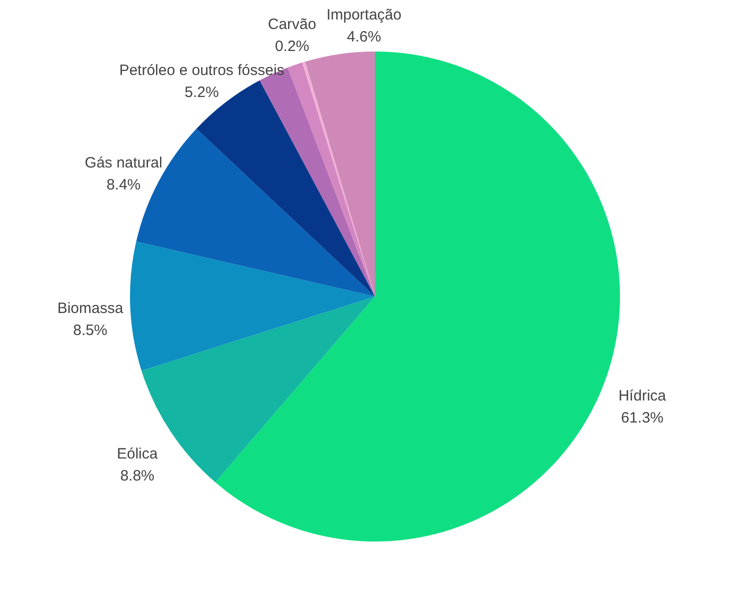  What do you see at coordinates (642, 418) in the screenshot?
I see `data-label: 61.3%` at bounding box center [642, 418].